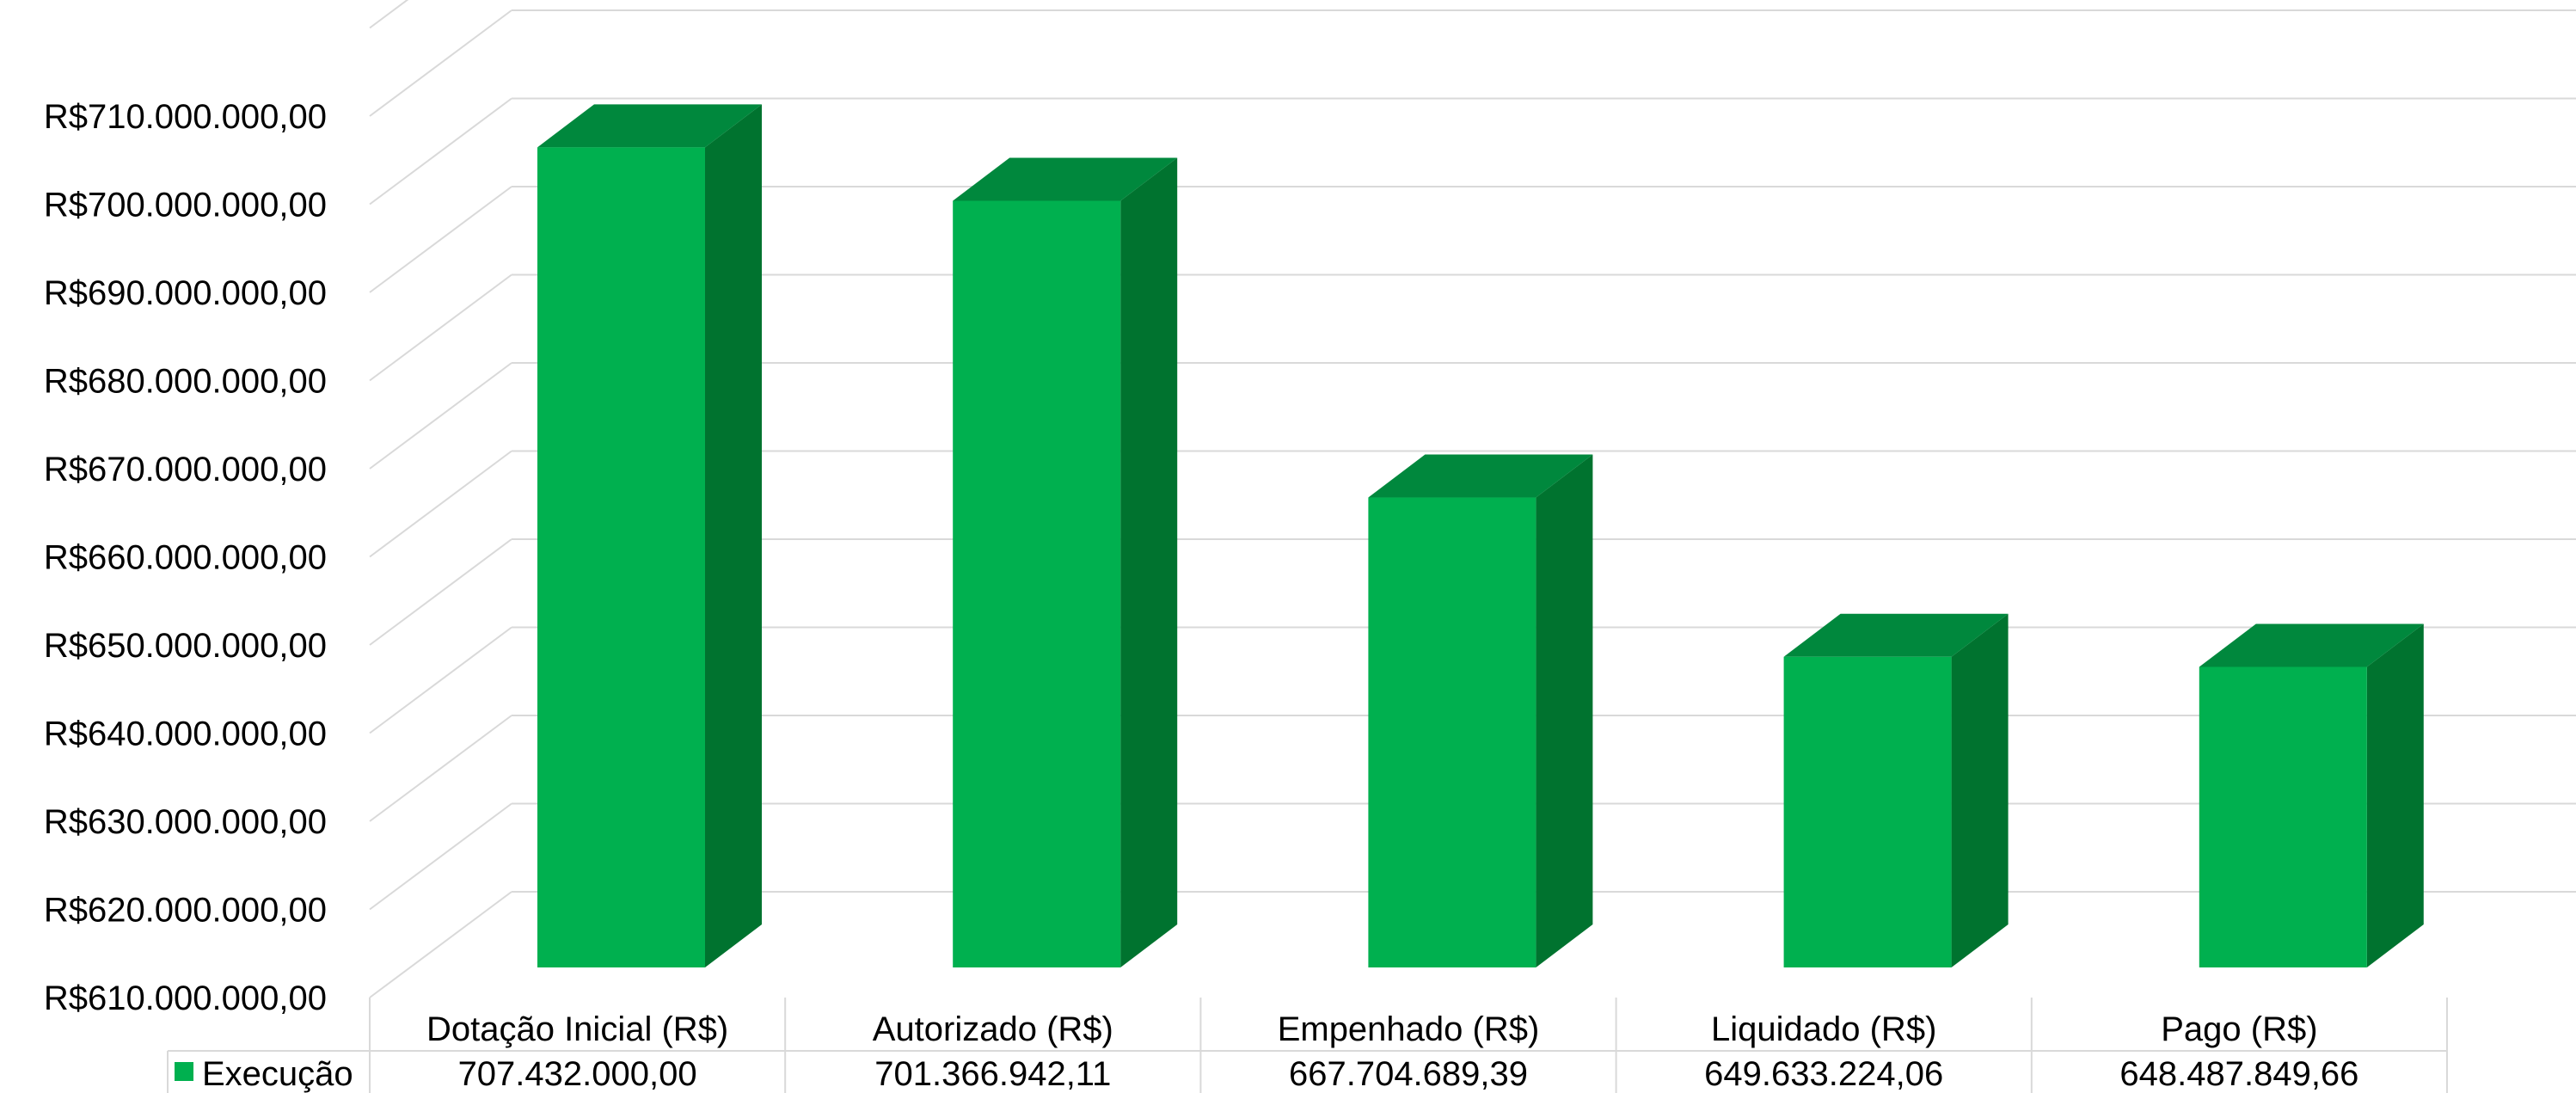  What do you see at coordinates (1824, 1029) in the screenshot?
I see `x-category-label: Liquidado (R$)` at bounding box center [1824, 1029].